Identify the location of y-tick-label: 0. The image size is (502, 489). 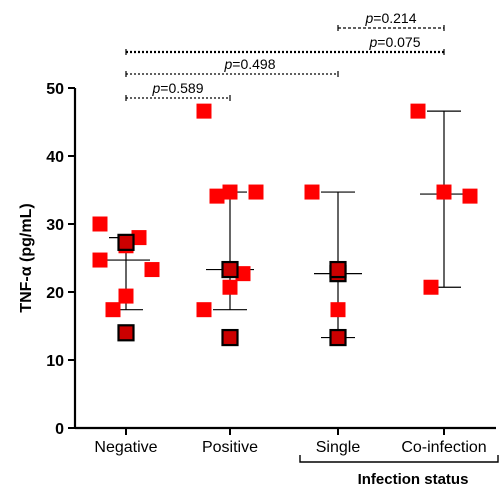
(59, 429).